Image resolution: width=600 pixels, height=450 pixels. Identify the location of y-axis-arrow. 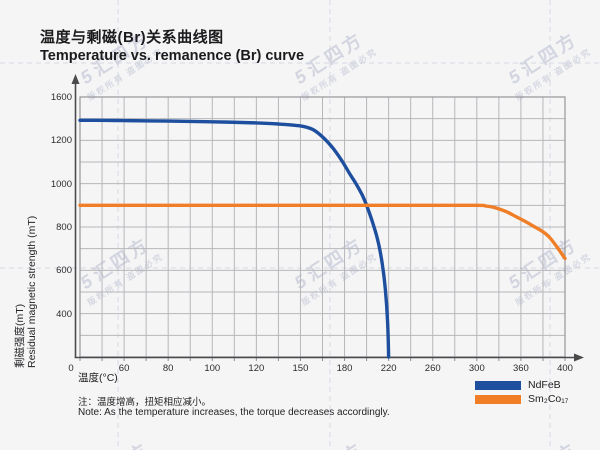
(75, 79).